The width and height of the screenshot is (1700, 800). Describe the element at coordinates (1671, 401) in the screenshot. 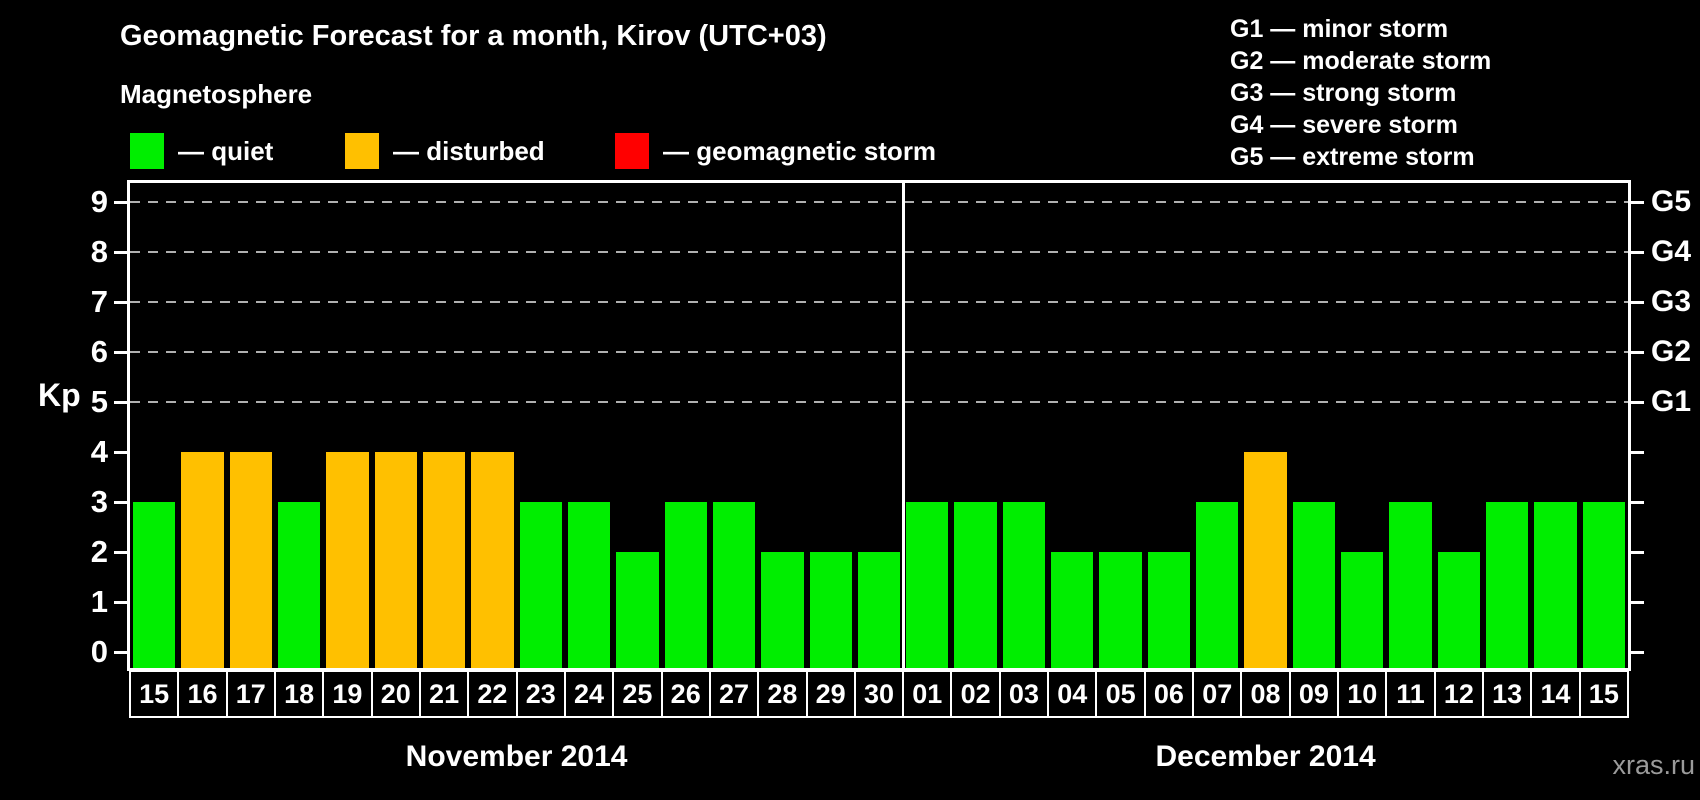

I see `g-scale-label-G1: G1` at that location.